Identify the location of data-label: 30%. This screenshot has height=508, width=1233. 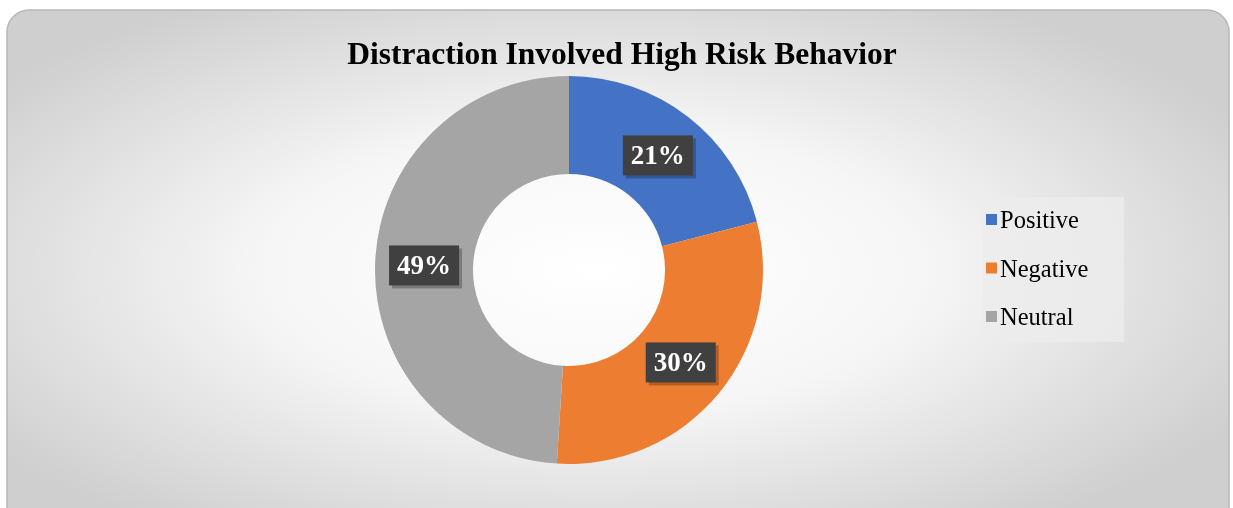
(680, 362).